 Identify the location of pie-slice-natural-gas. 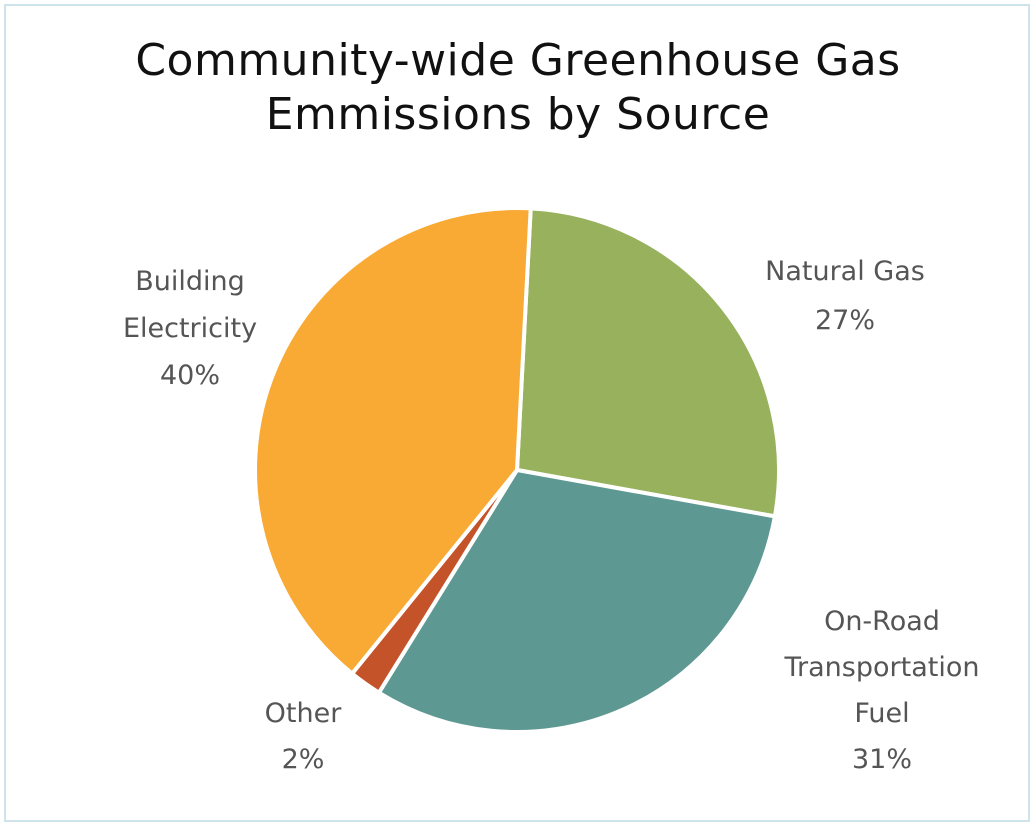
(648, 362).